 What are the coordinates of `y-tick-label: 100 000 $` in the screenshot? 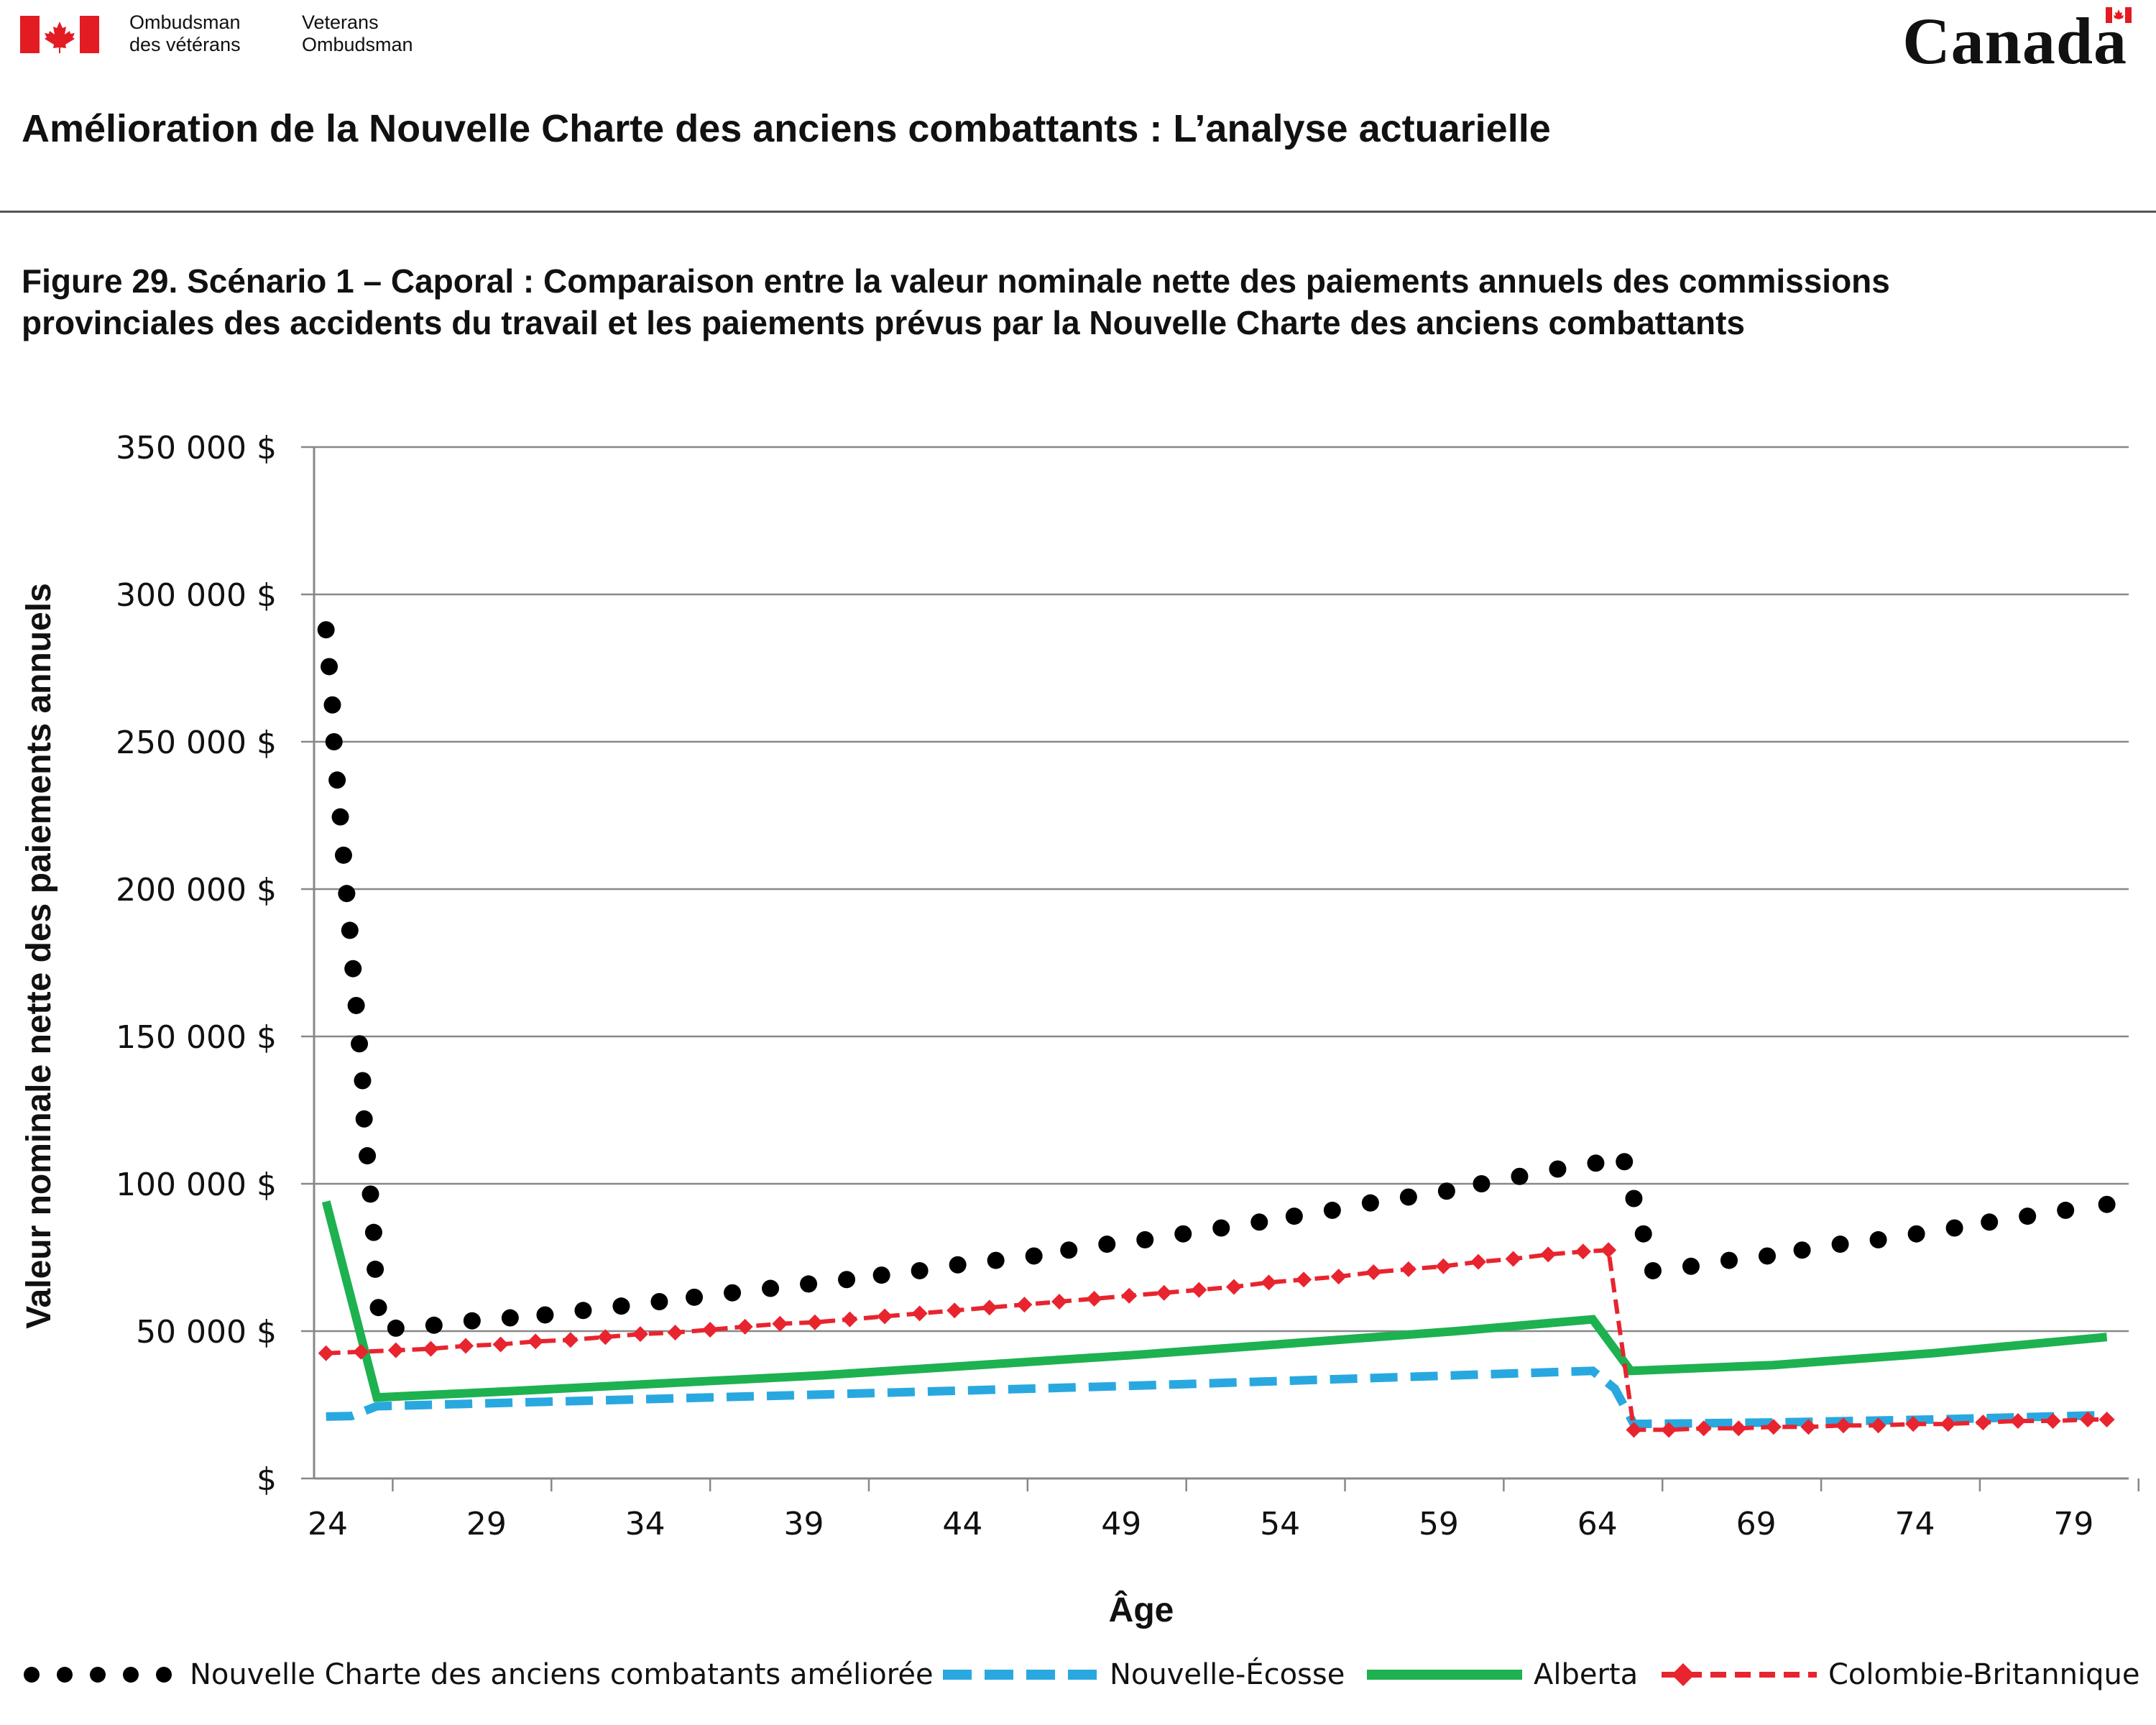 It's located at (196, 1185).